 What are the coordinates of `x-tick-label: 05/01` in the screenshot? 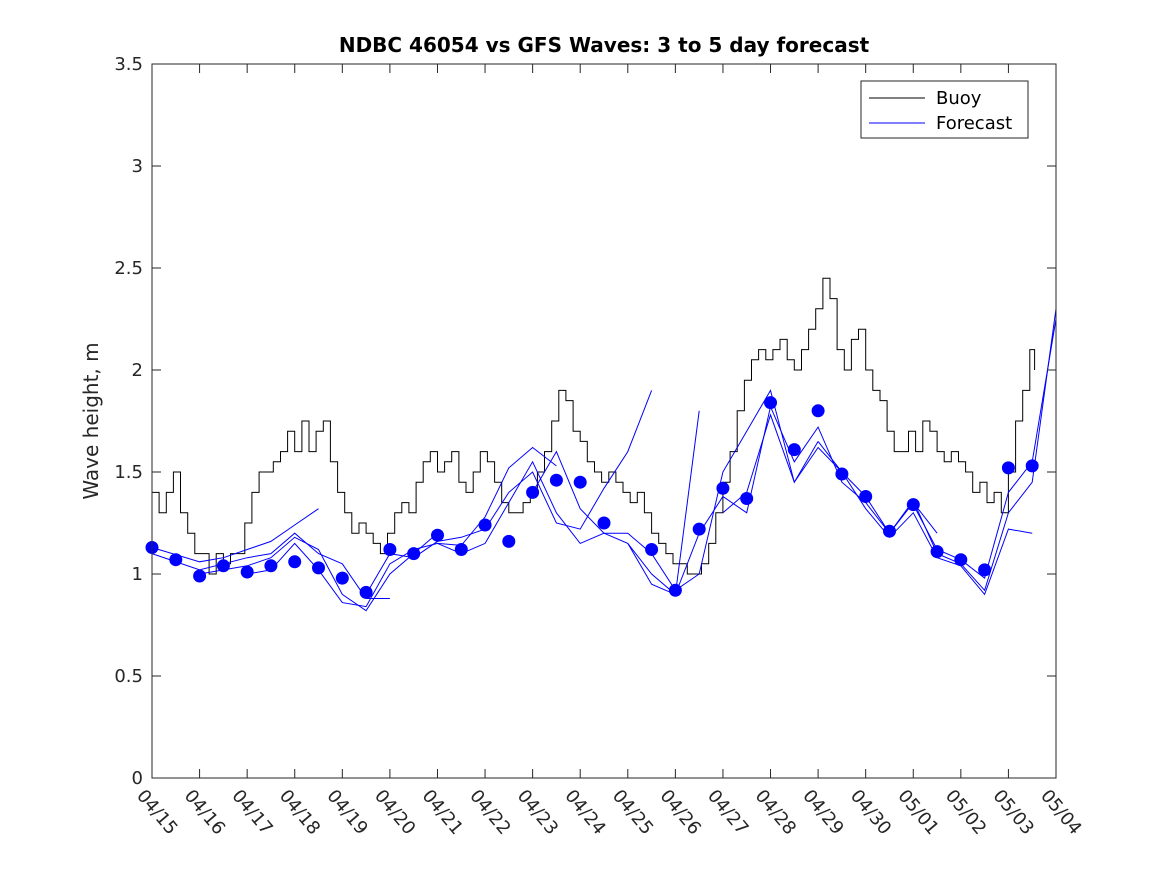 It's located at (917, 812).